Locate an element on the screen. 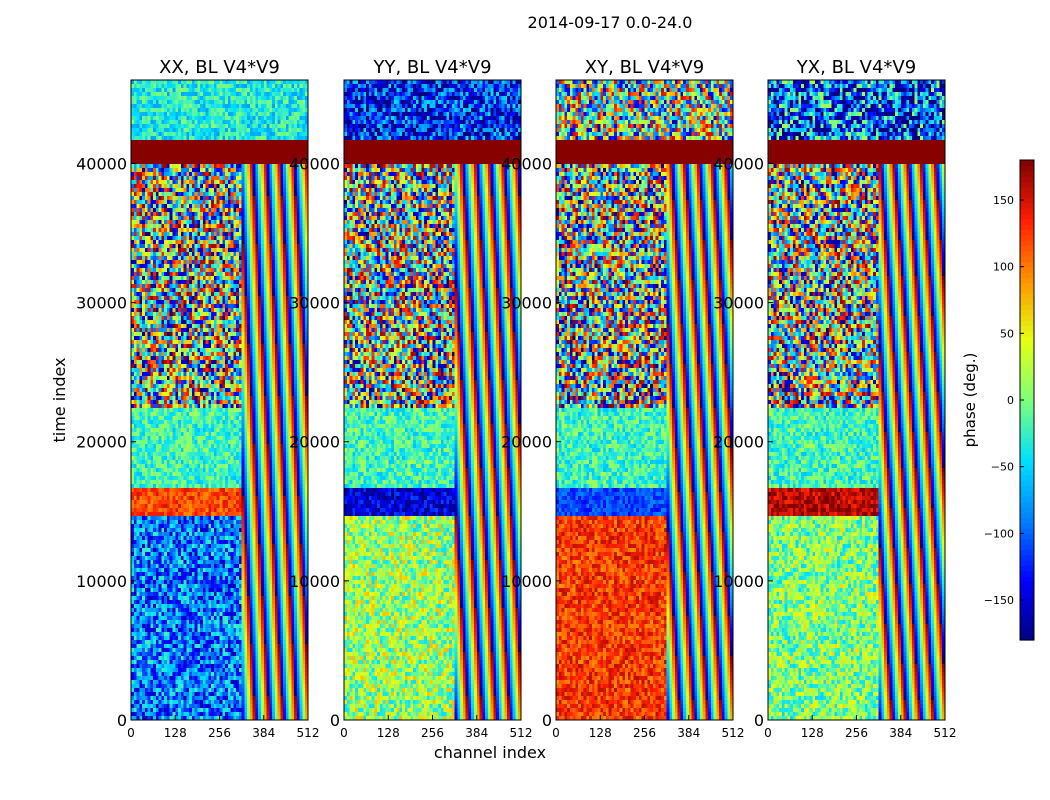  y-tick-label-2-40000: 40000 is located at coordinates (526, 163).